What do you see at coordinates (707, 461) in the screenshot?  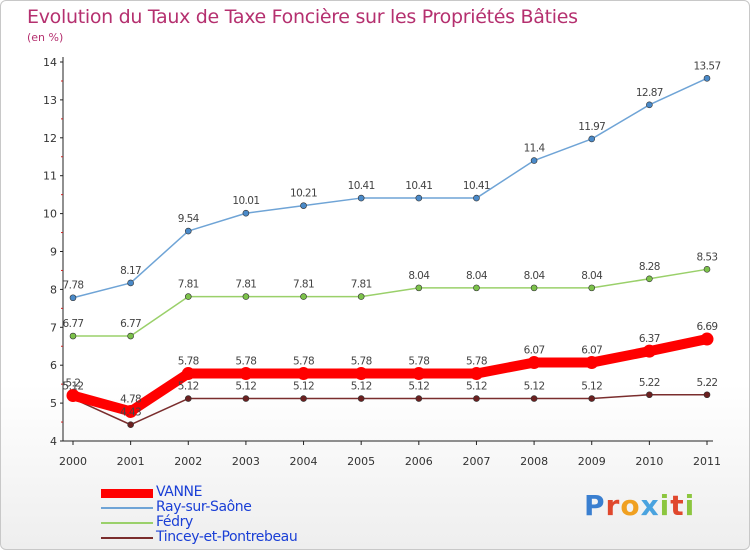 I see `x-tick-label: 2011` at bounding box center [707, 461].